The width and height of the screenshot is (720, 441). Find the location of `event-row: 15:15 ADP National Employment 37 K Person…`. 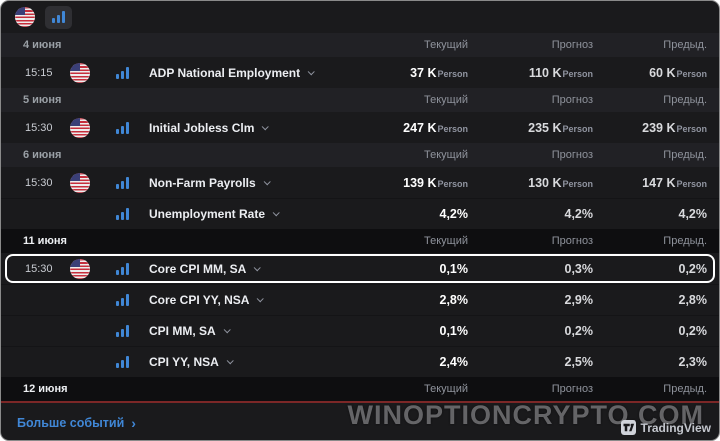

event-row: 15:15 ADP National Employment 37 K Person… is located at coordinates (360, 72).